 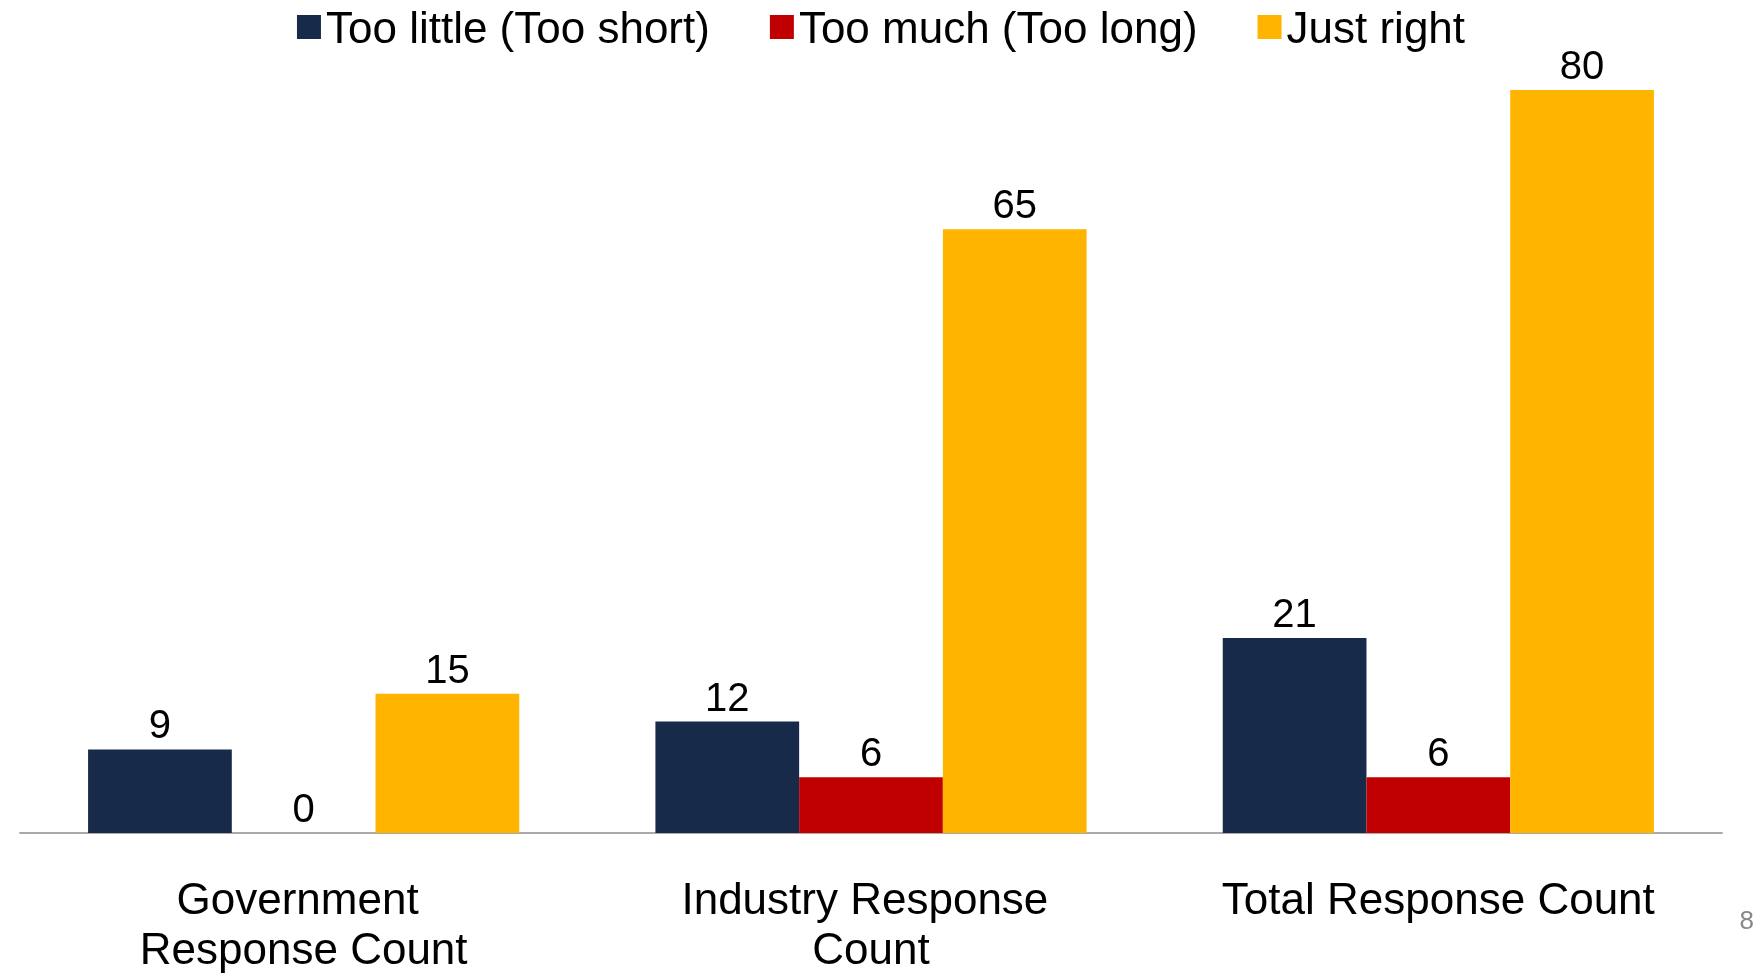 I want to click on legend-label: Too little (Too short), so click(x=517, y=27).